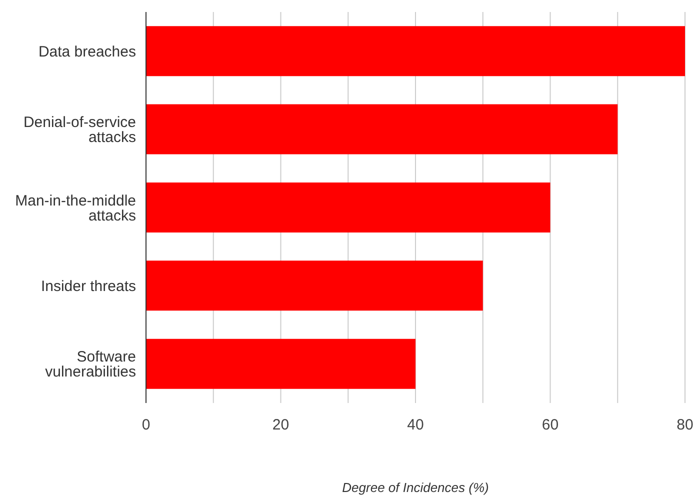 The width and height of the screenshot is (695, 500). What do you see at coordinates (88, 287) in the screenshot?
I see `y-tick-label: Insider threats` at bounding box center [88, 287].